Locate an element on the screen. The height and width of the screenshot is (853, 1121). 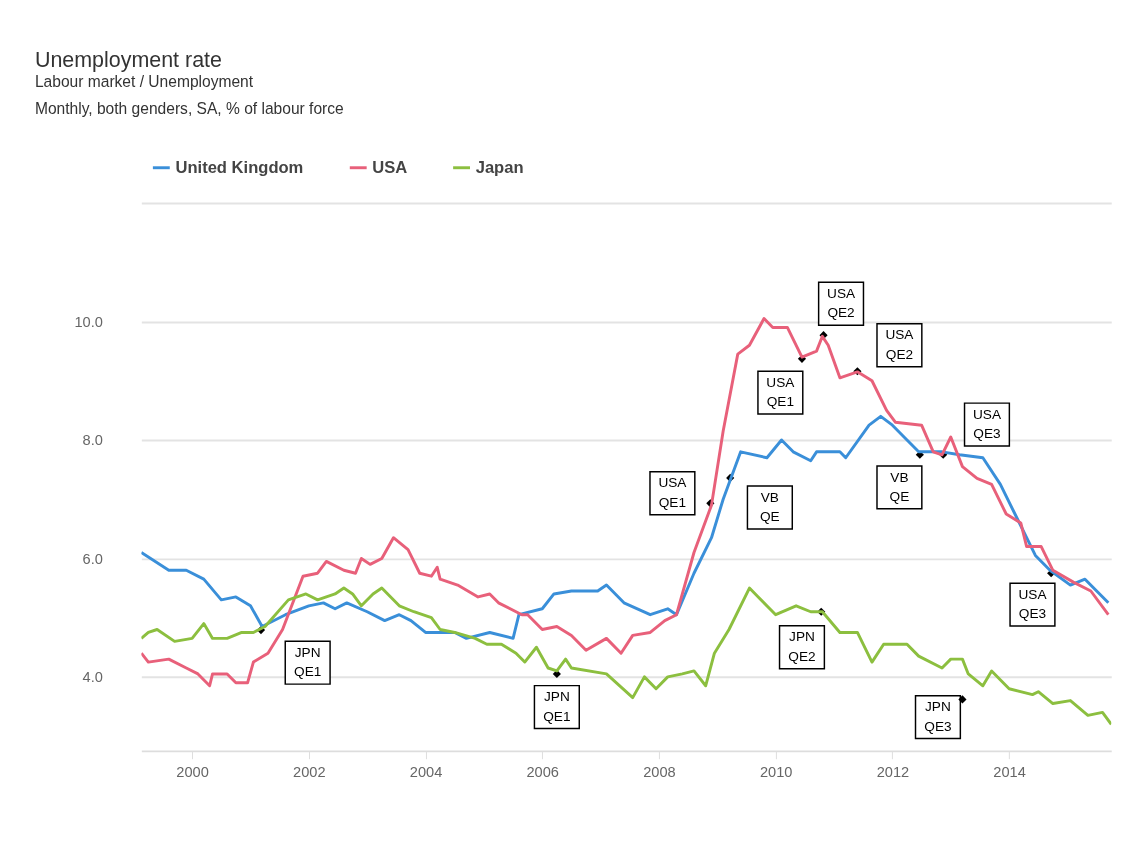
x-tick-label: 2004 is located at coordinates (426, 771).